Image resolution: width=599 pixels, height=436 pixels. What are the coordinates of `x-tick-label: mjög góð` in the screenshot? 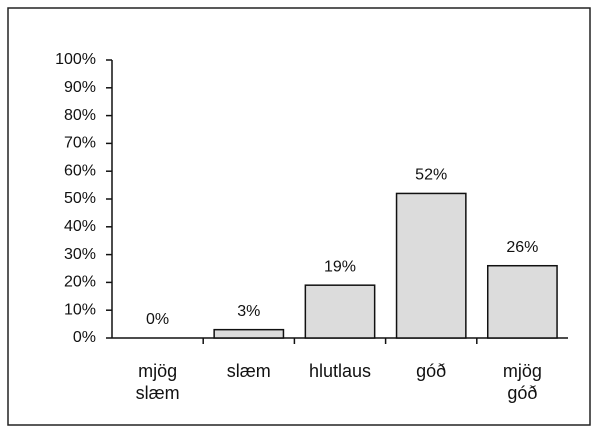 It's located at (522, 382).